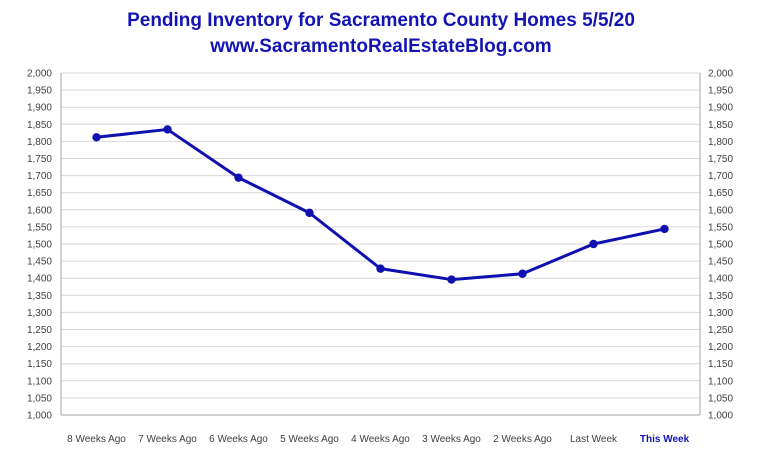 This screenshot has width=762, height=459. I want to click on left-y-tick-label: 1,600, so click(39, 210).